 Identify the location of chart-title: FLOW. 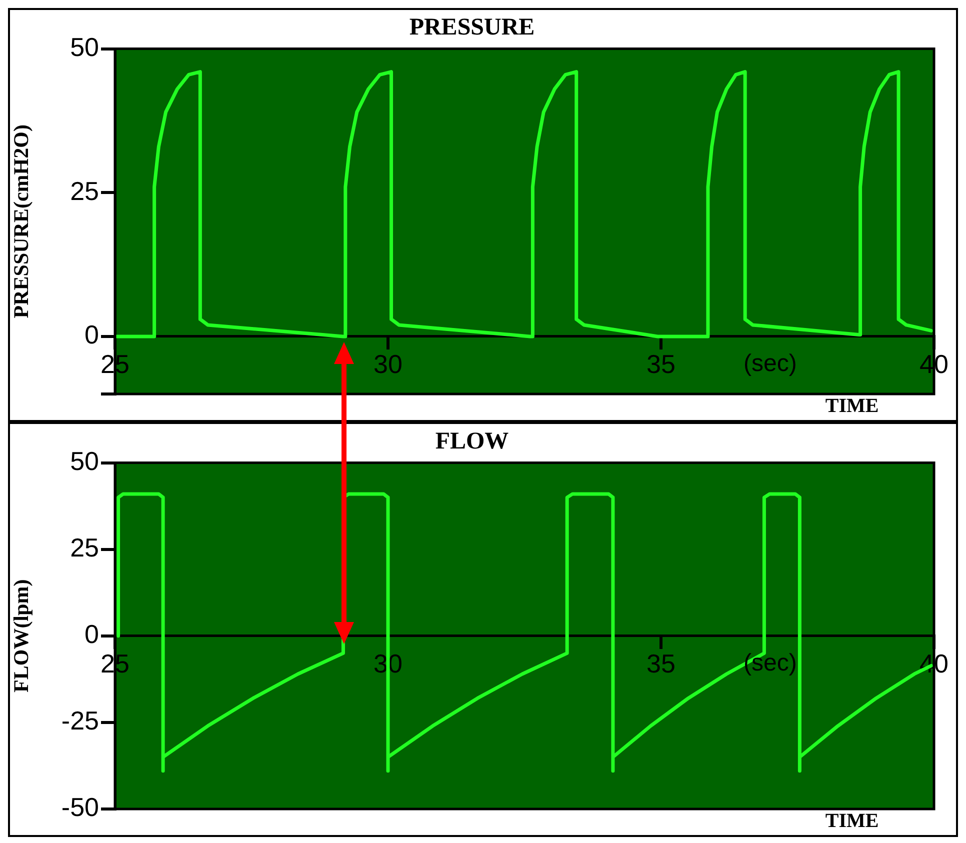
(472, 441).